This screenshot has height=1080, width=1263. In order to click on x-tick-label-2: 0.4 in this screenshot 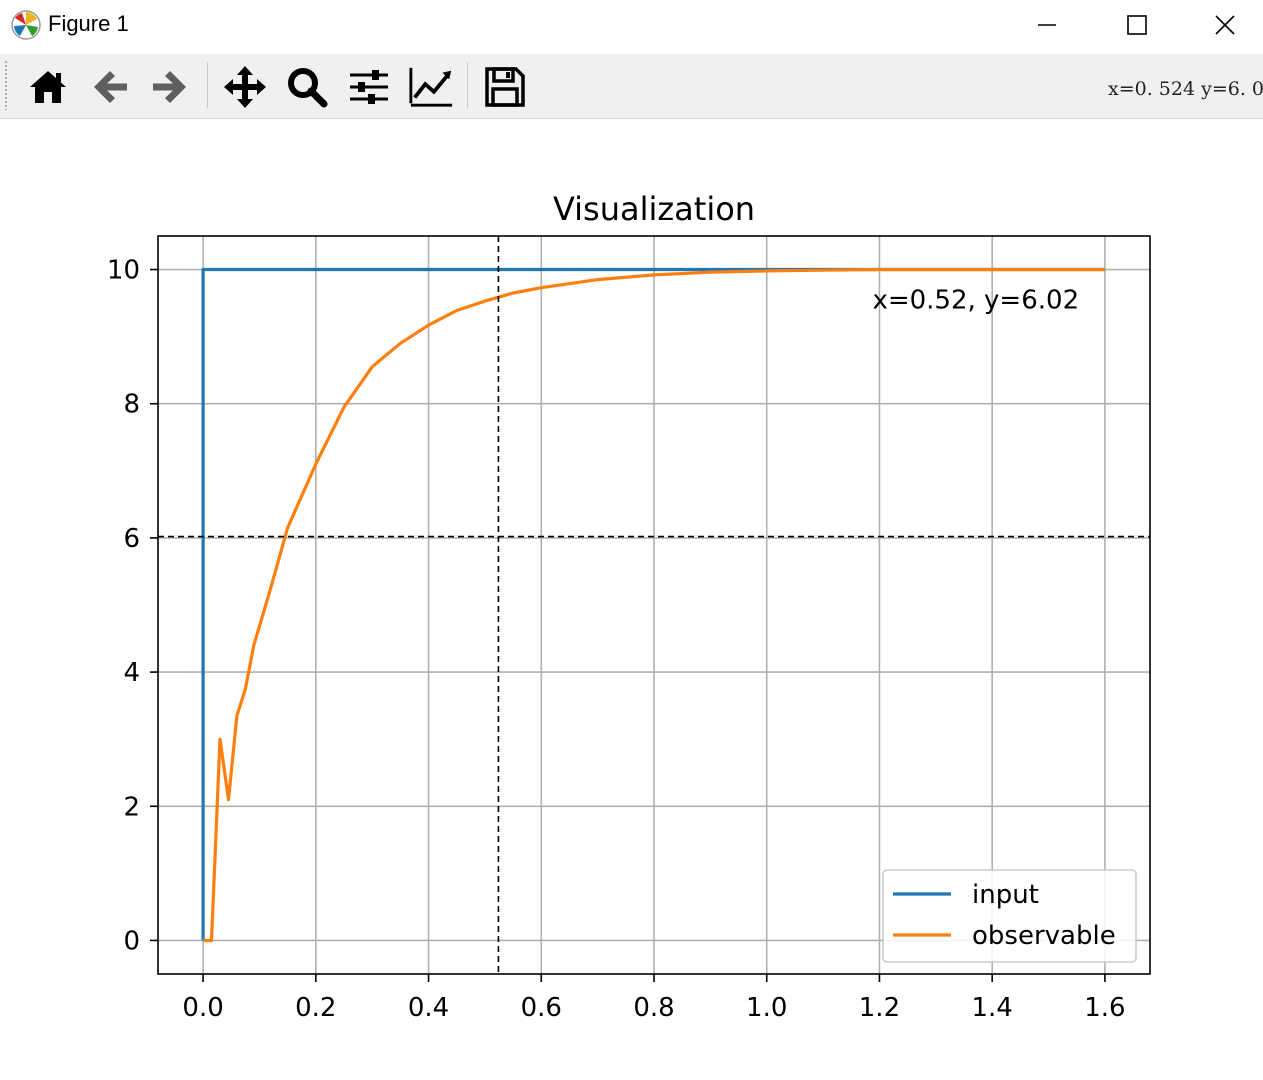, I will do `click(428, 1008)`.